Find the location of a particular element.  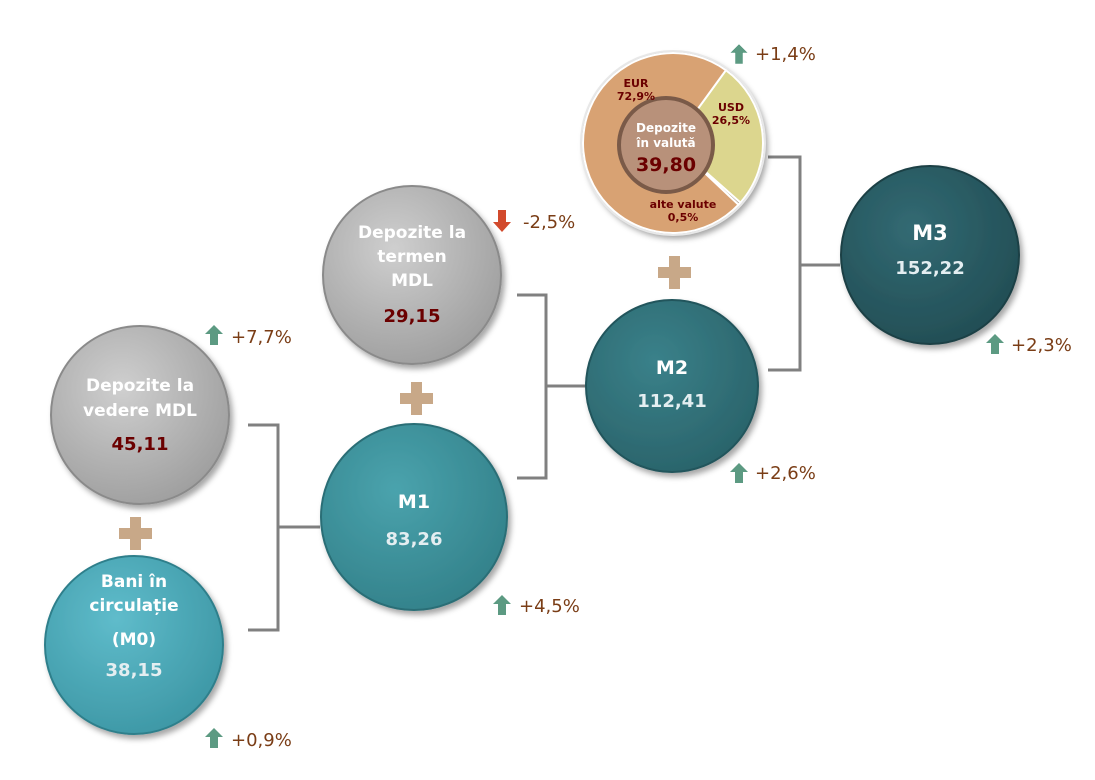

valuta-value: 39,80 is located at coordinates (666, 165).